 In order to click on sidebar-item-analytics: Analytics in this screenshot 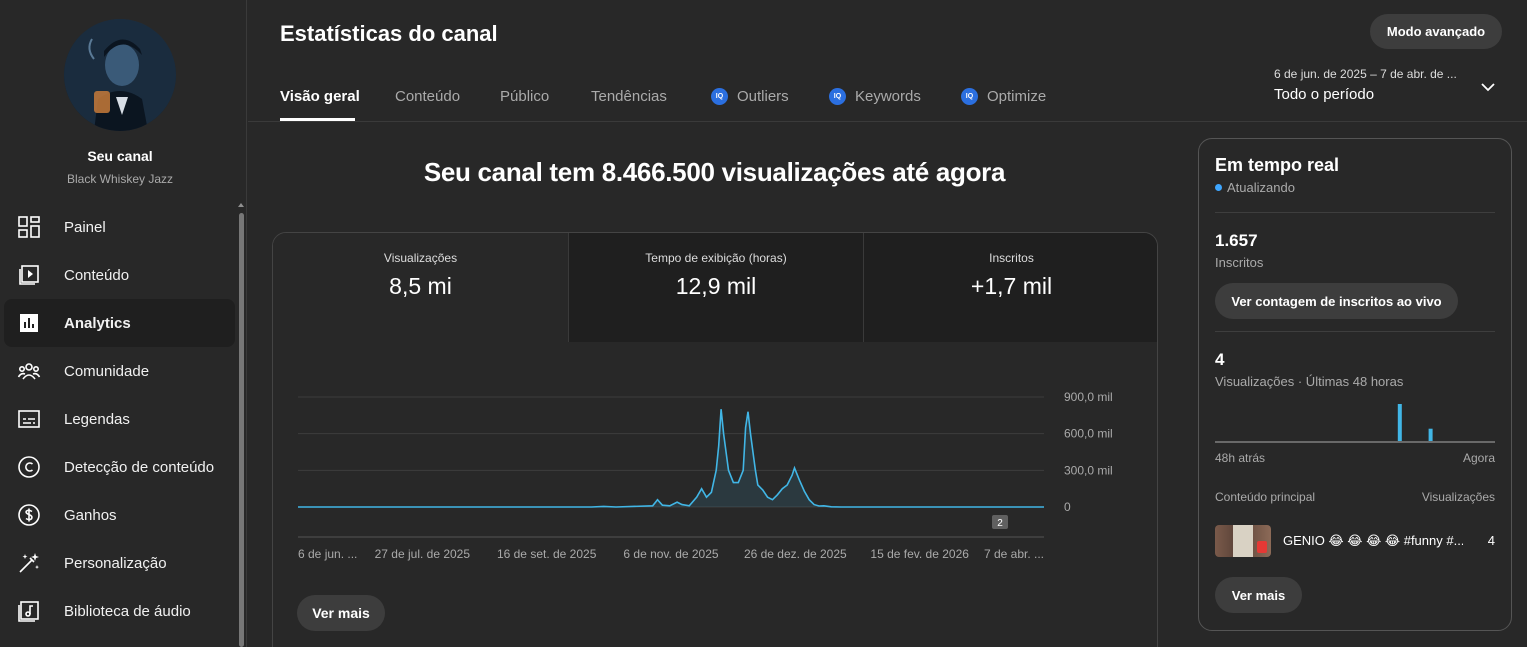, I will do `click(119, 323)`.